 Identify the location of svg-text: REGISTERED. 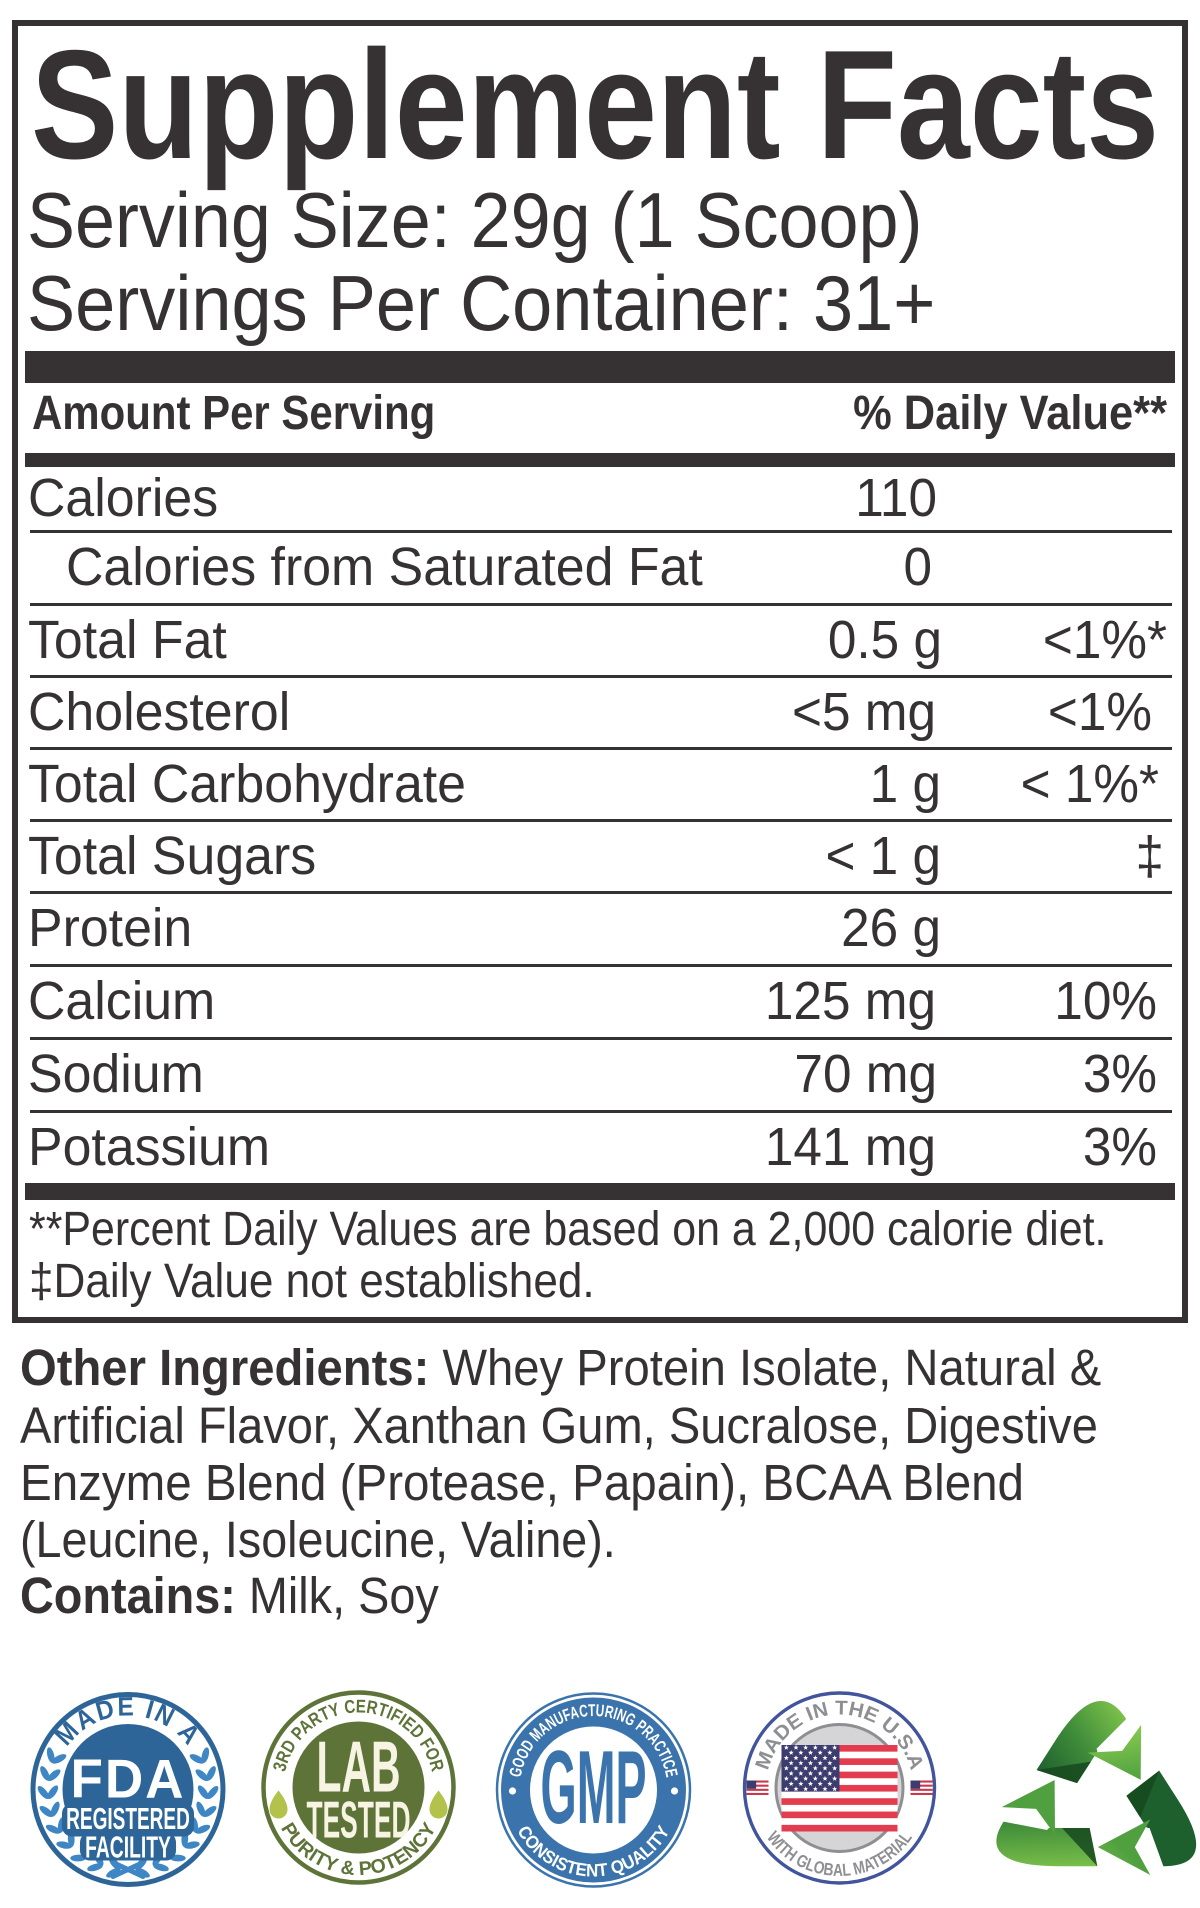
(128, 1819).